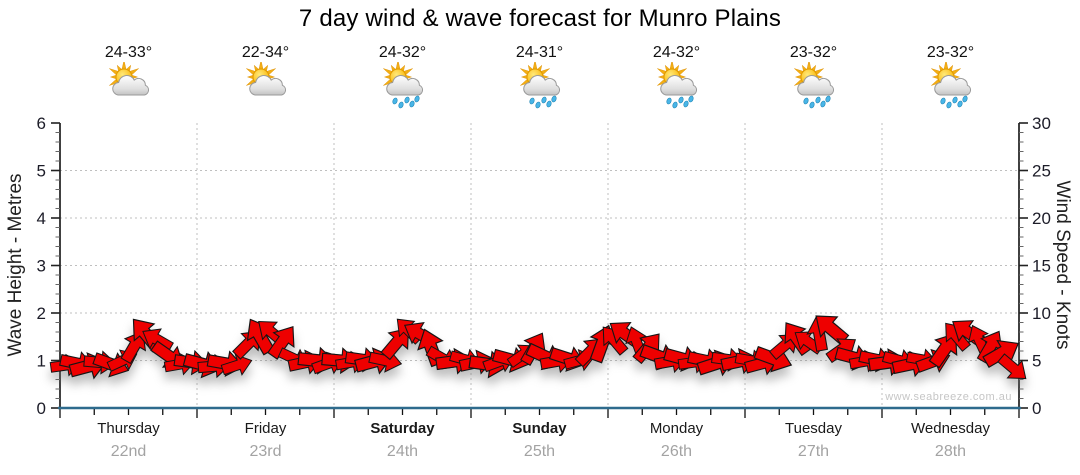 The height and width of the screenshot is (475, 1080). I want to click on x-axis-day-date: 27th, so click(813, 451).